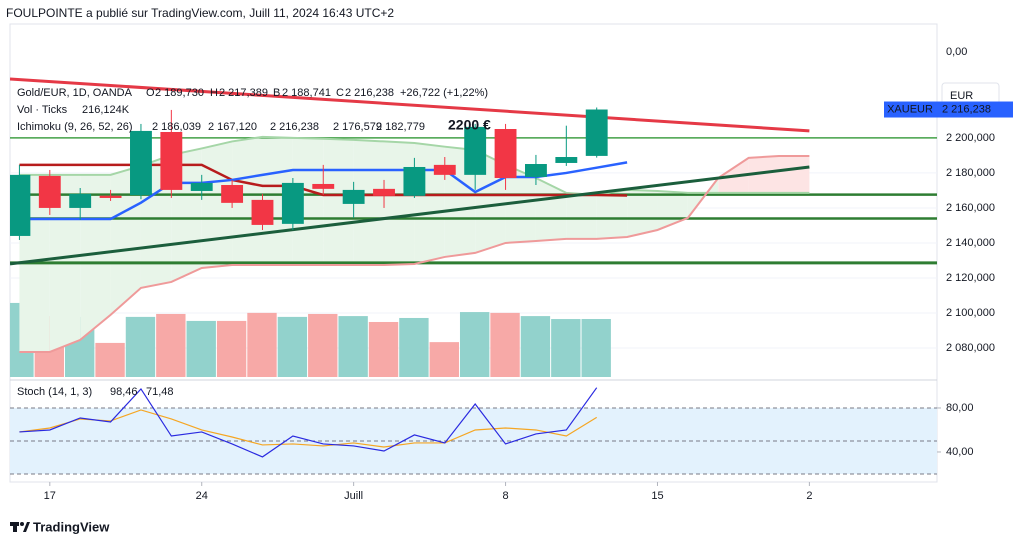  I want to click on stoch-tick-label: 80,00, so click(960, 408).